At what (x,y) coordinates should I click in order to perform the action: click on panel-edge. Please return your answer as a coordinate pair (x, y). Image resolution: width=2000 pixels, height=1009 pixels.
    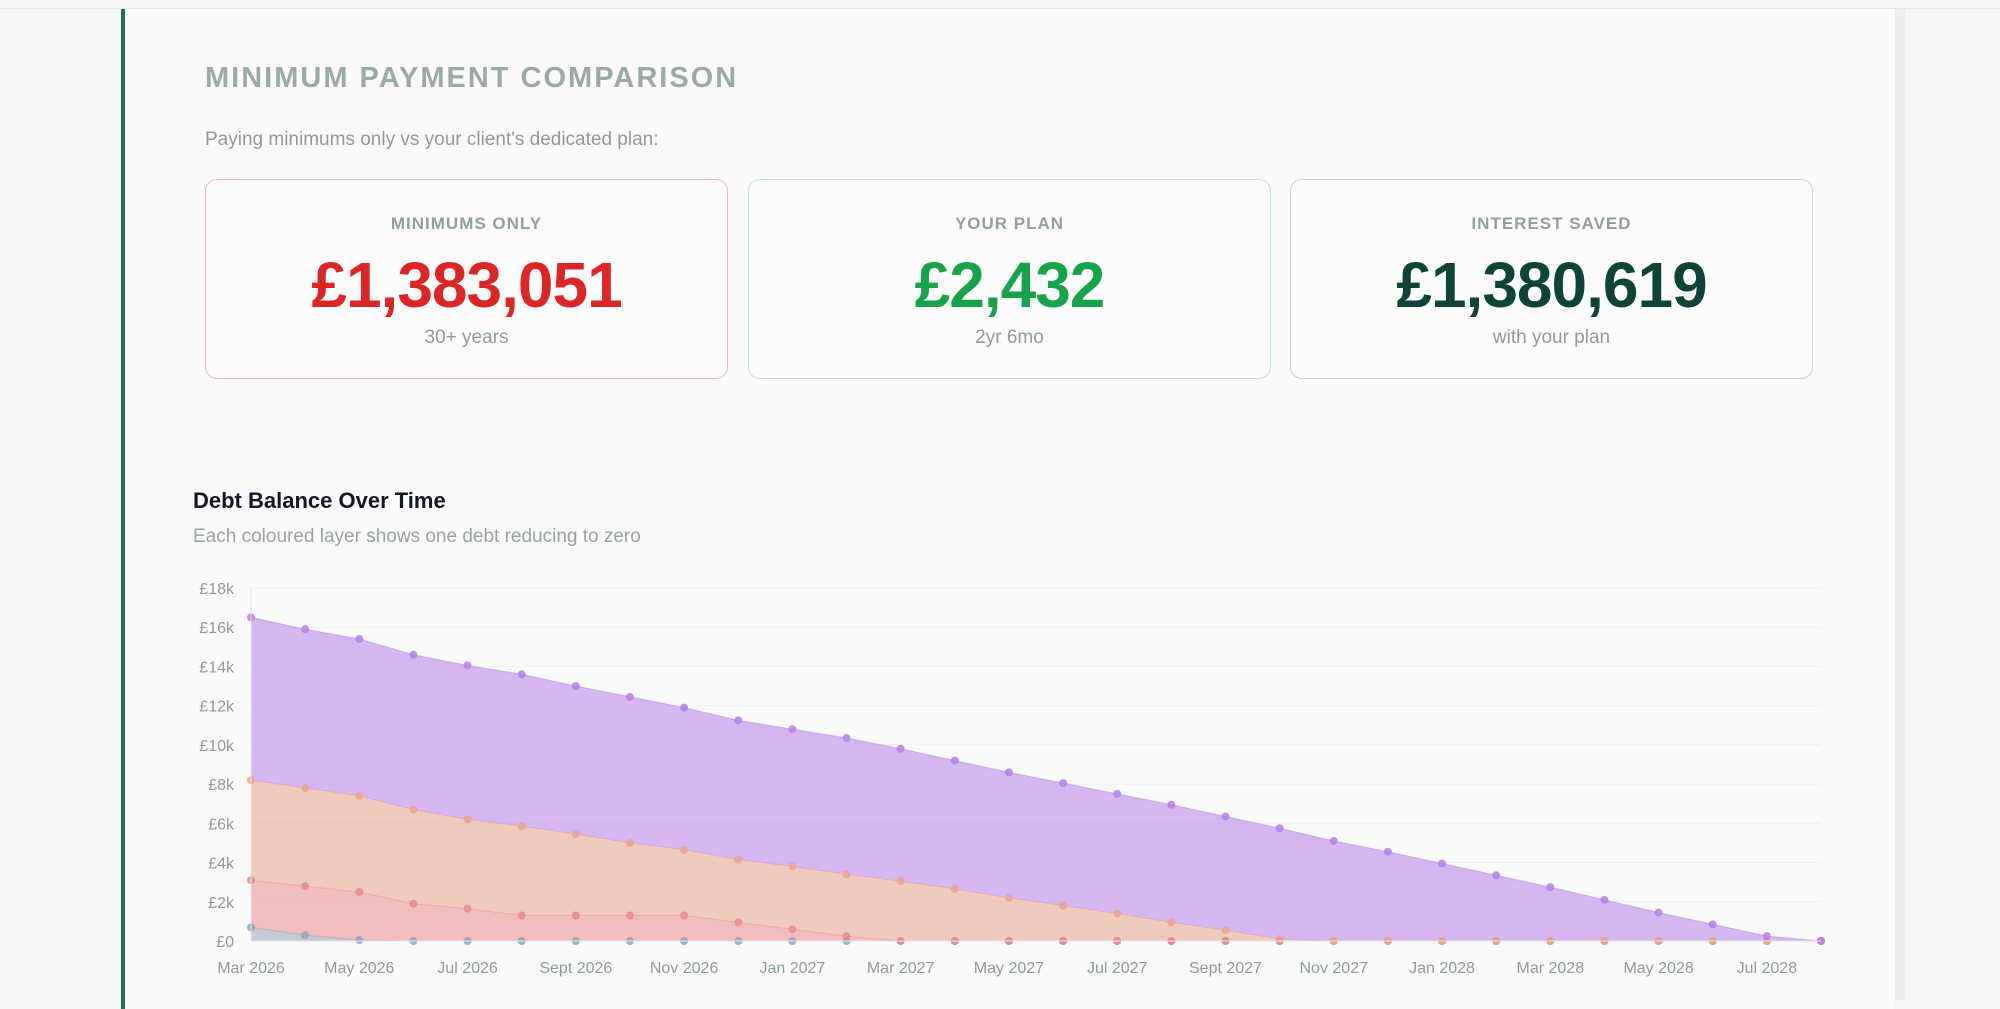
    Looking at the image, I should click on (1900, 504).